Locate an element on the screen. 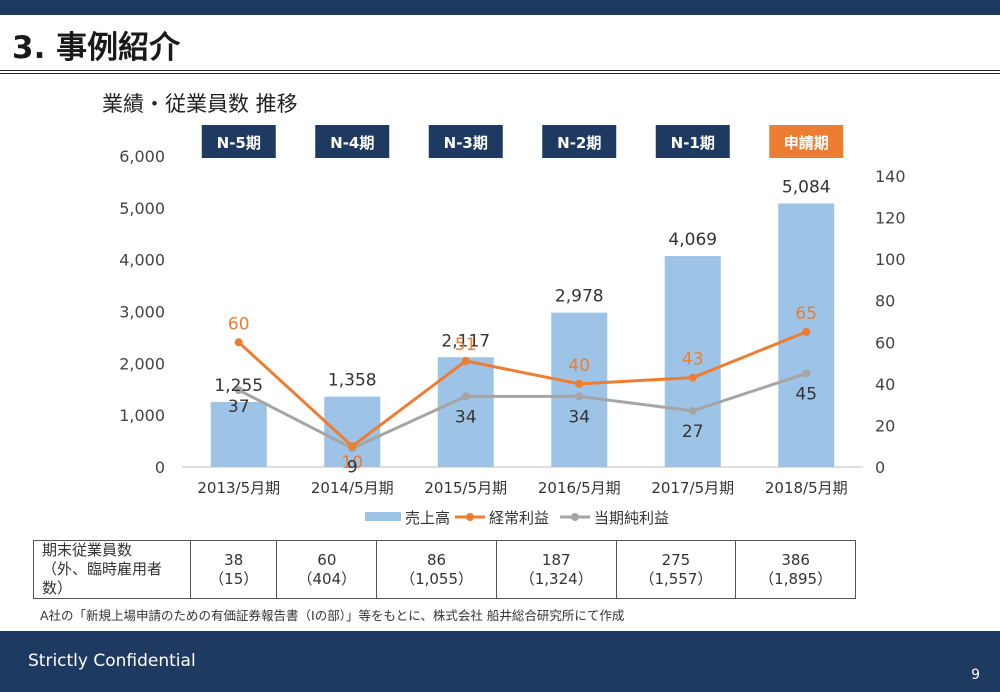  period-label: N-3期 is located at coordinates (466, 143).